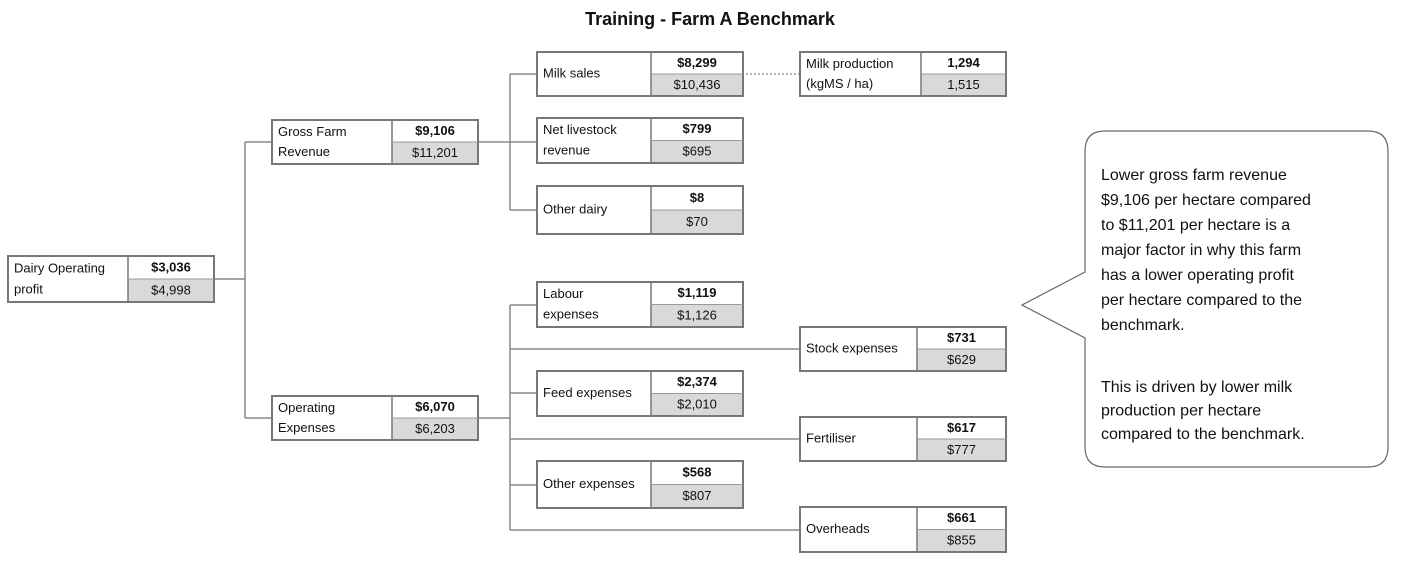  I want to click on node-label: Gross Farm, so click(312, 131).